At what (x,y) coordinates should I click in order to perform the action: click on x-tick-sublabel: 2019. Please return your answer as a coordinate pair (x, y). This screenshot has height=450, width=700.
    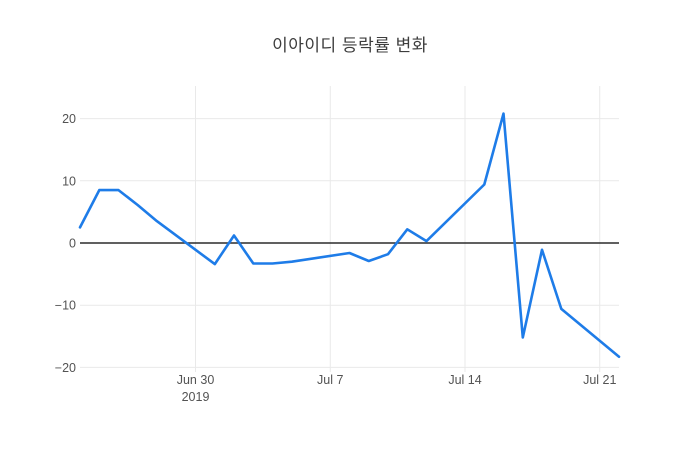
    Looking at the image, I should click on (196, 397).